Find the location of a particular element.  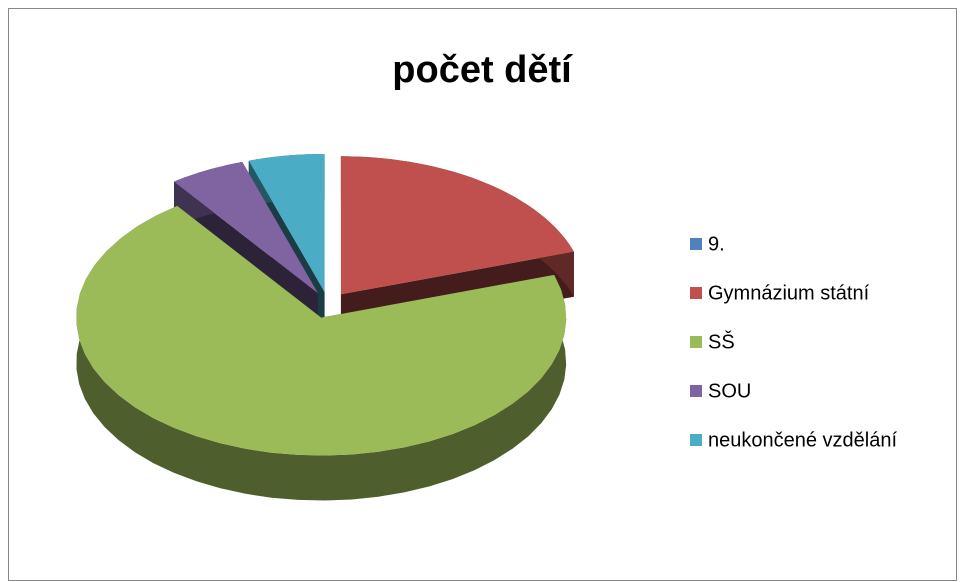

legend-label: SŠ is located at coordinates (721, 341).